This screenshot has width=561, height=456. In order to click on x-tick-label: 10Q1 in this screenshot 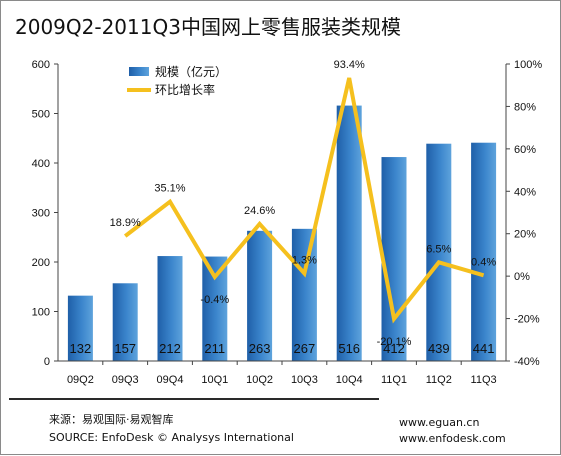, I will do `click(214, 380)`.